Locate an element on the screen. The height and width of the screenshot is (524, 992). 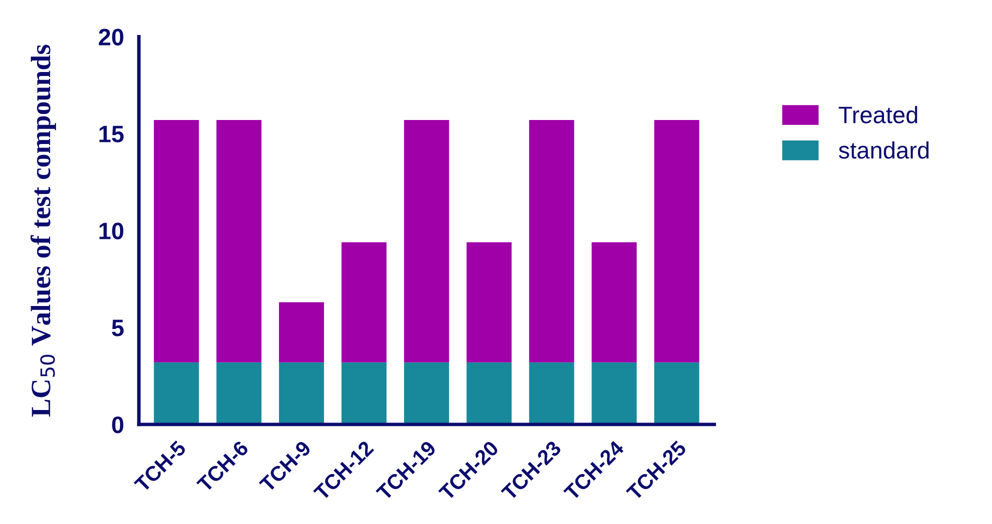
y-tick-label: 20 is located at coordinates (111, 37).